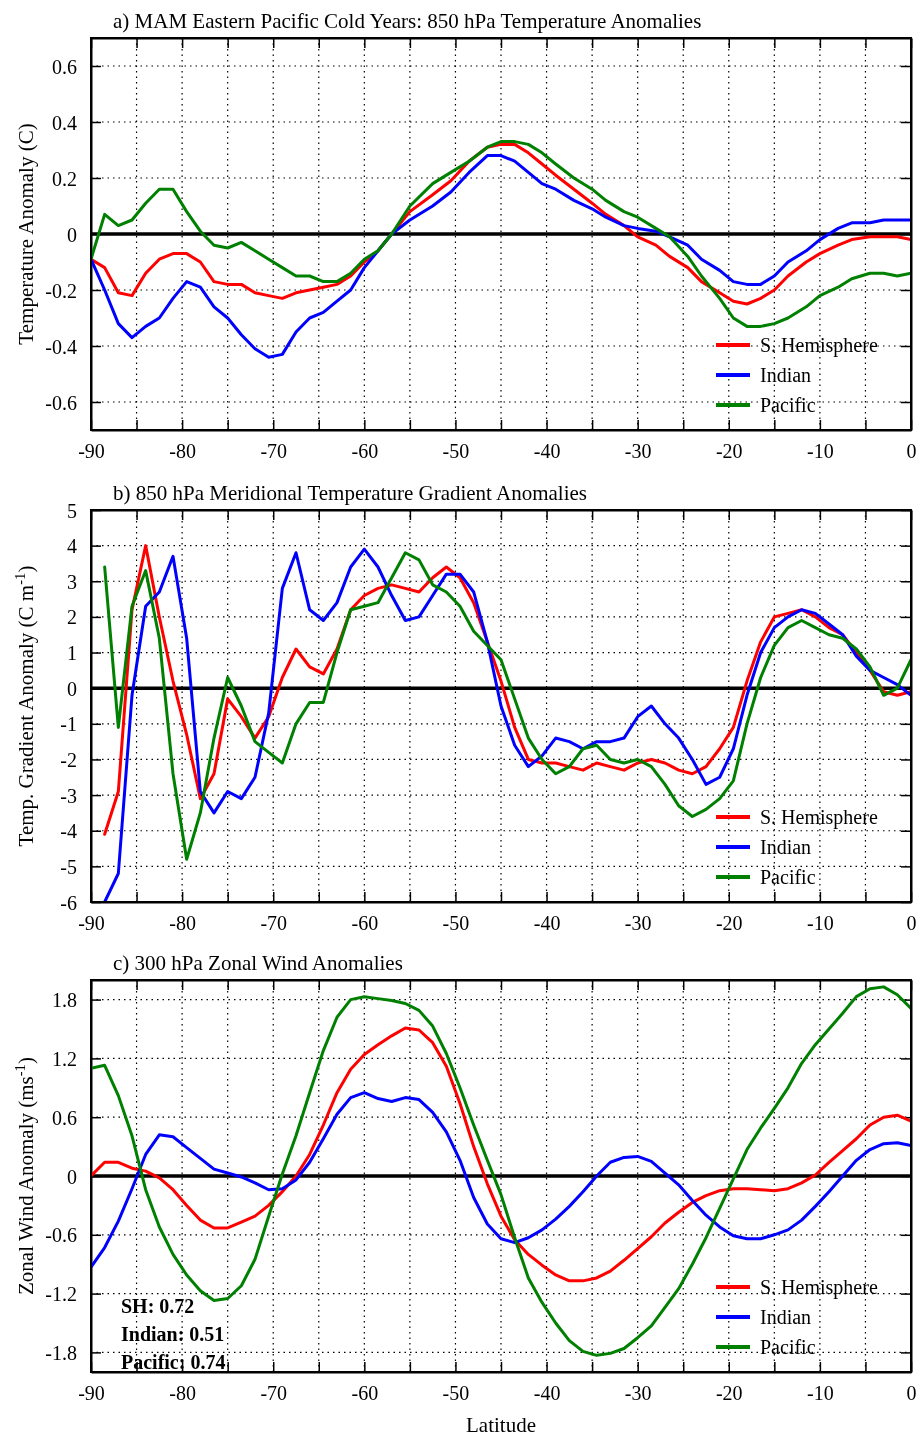  Describe the element at coordinates (158, 1306) in the screenshot. I see `annotation: SH: 0.72` at that location.